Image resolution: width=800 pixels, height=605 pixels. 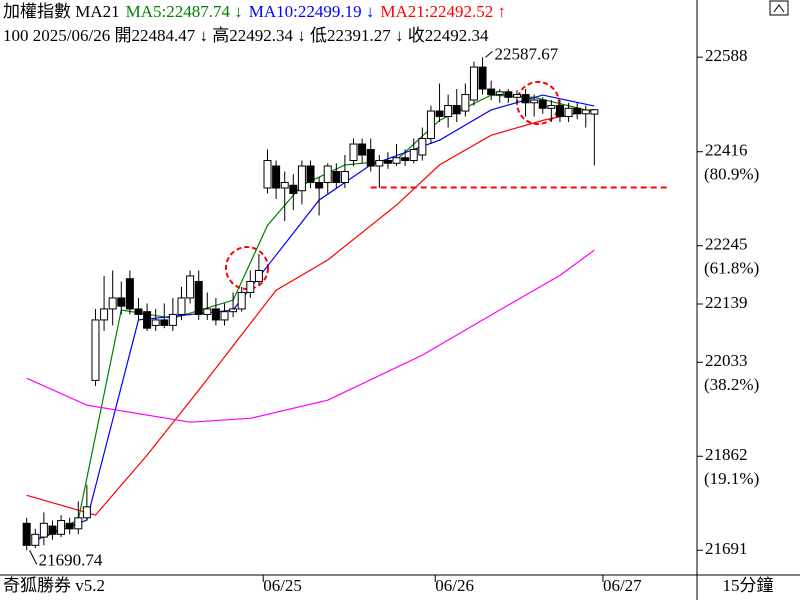 I want to click on y-tick-label: 22245, so click(x=726, y=244).